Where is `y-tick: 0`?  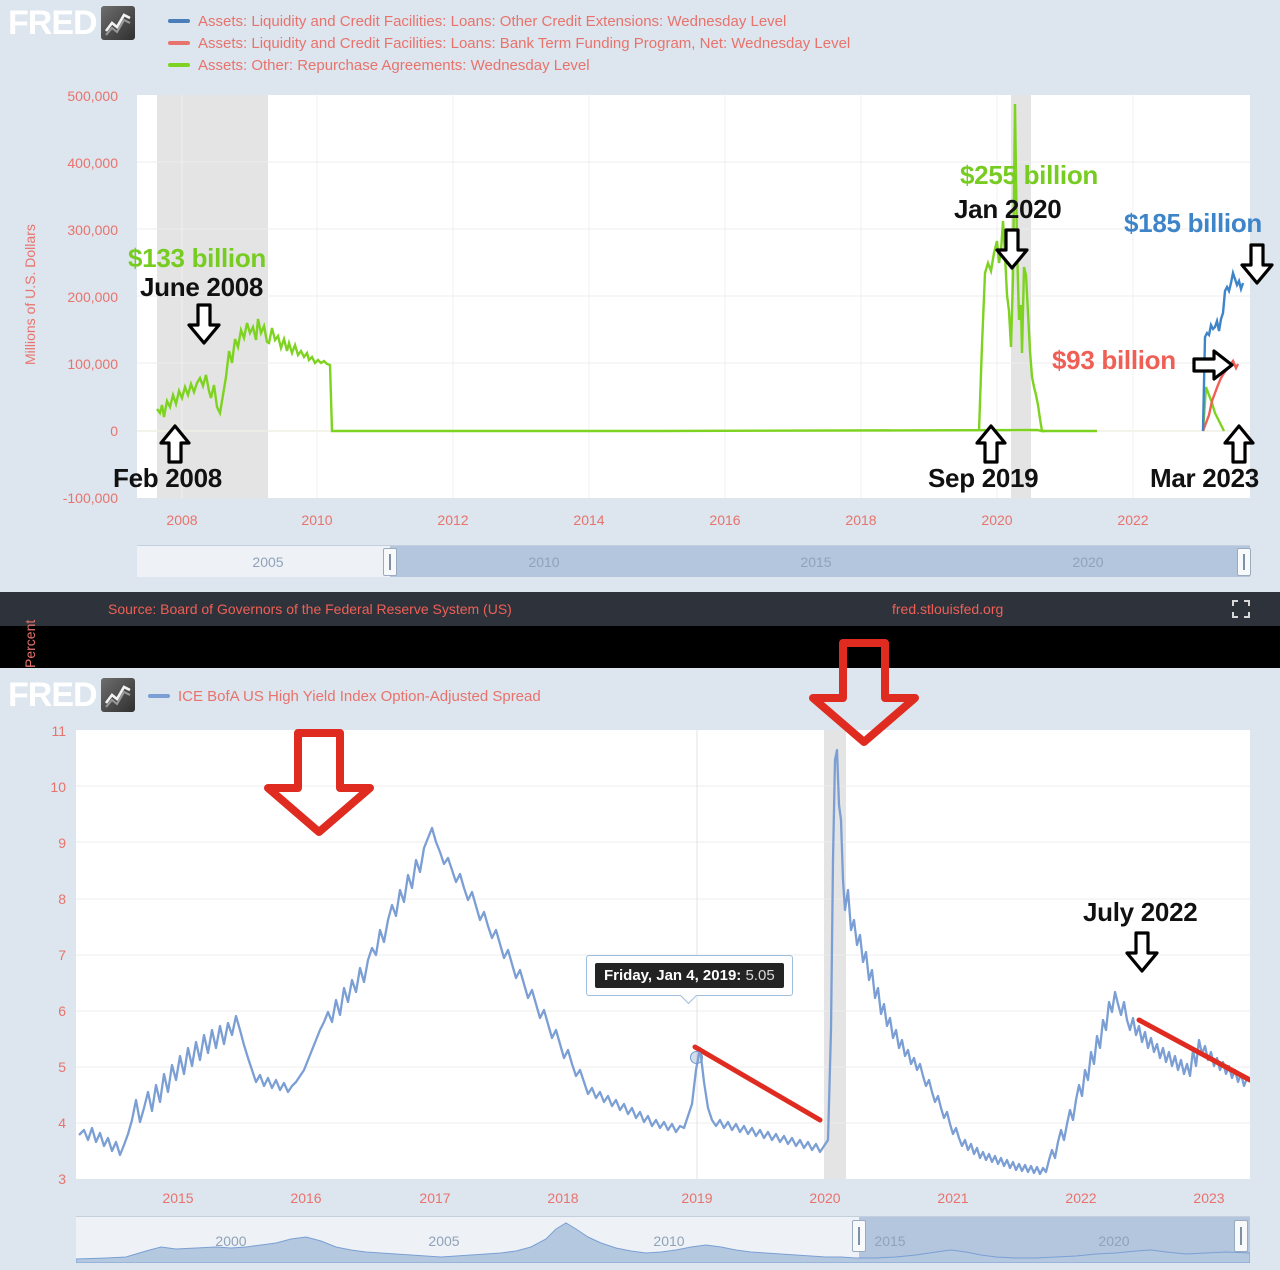 y-tick: 0 is located at coordinates (114, 431).